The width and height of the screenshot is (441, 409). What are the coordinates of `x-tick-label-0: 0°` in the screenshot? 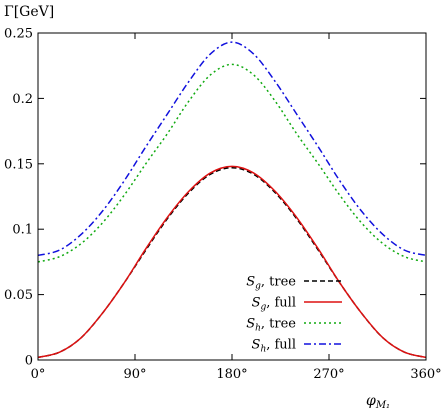 It's located at (38, 374).